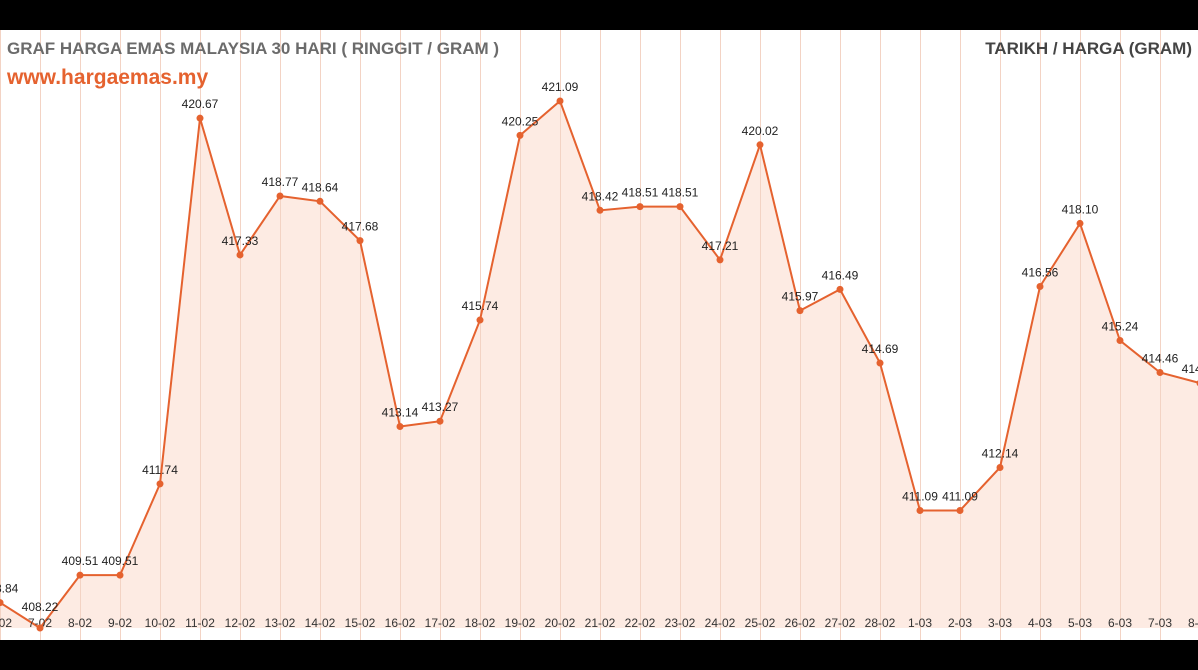  I want to click on x-tick-label: 20-02, so click(560, 623).